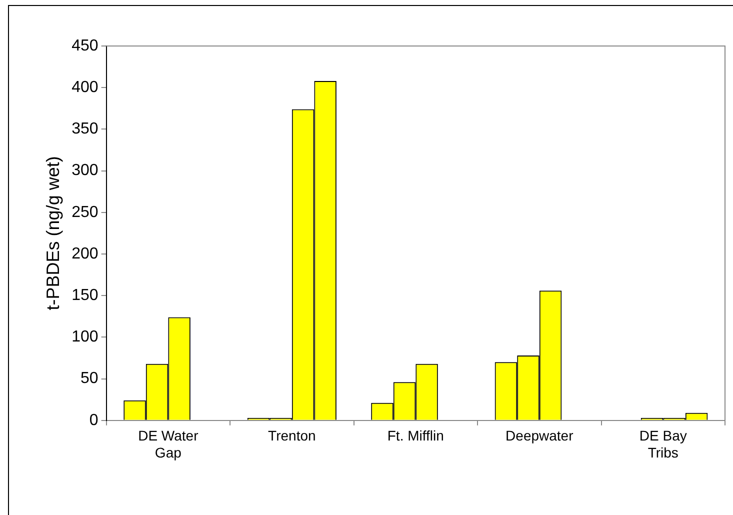  Describe the element at coordinates (415, 436) in the screenshot. I see `x-tick-label: Ft. Mifflin` at that location.